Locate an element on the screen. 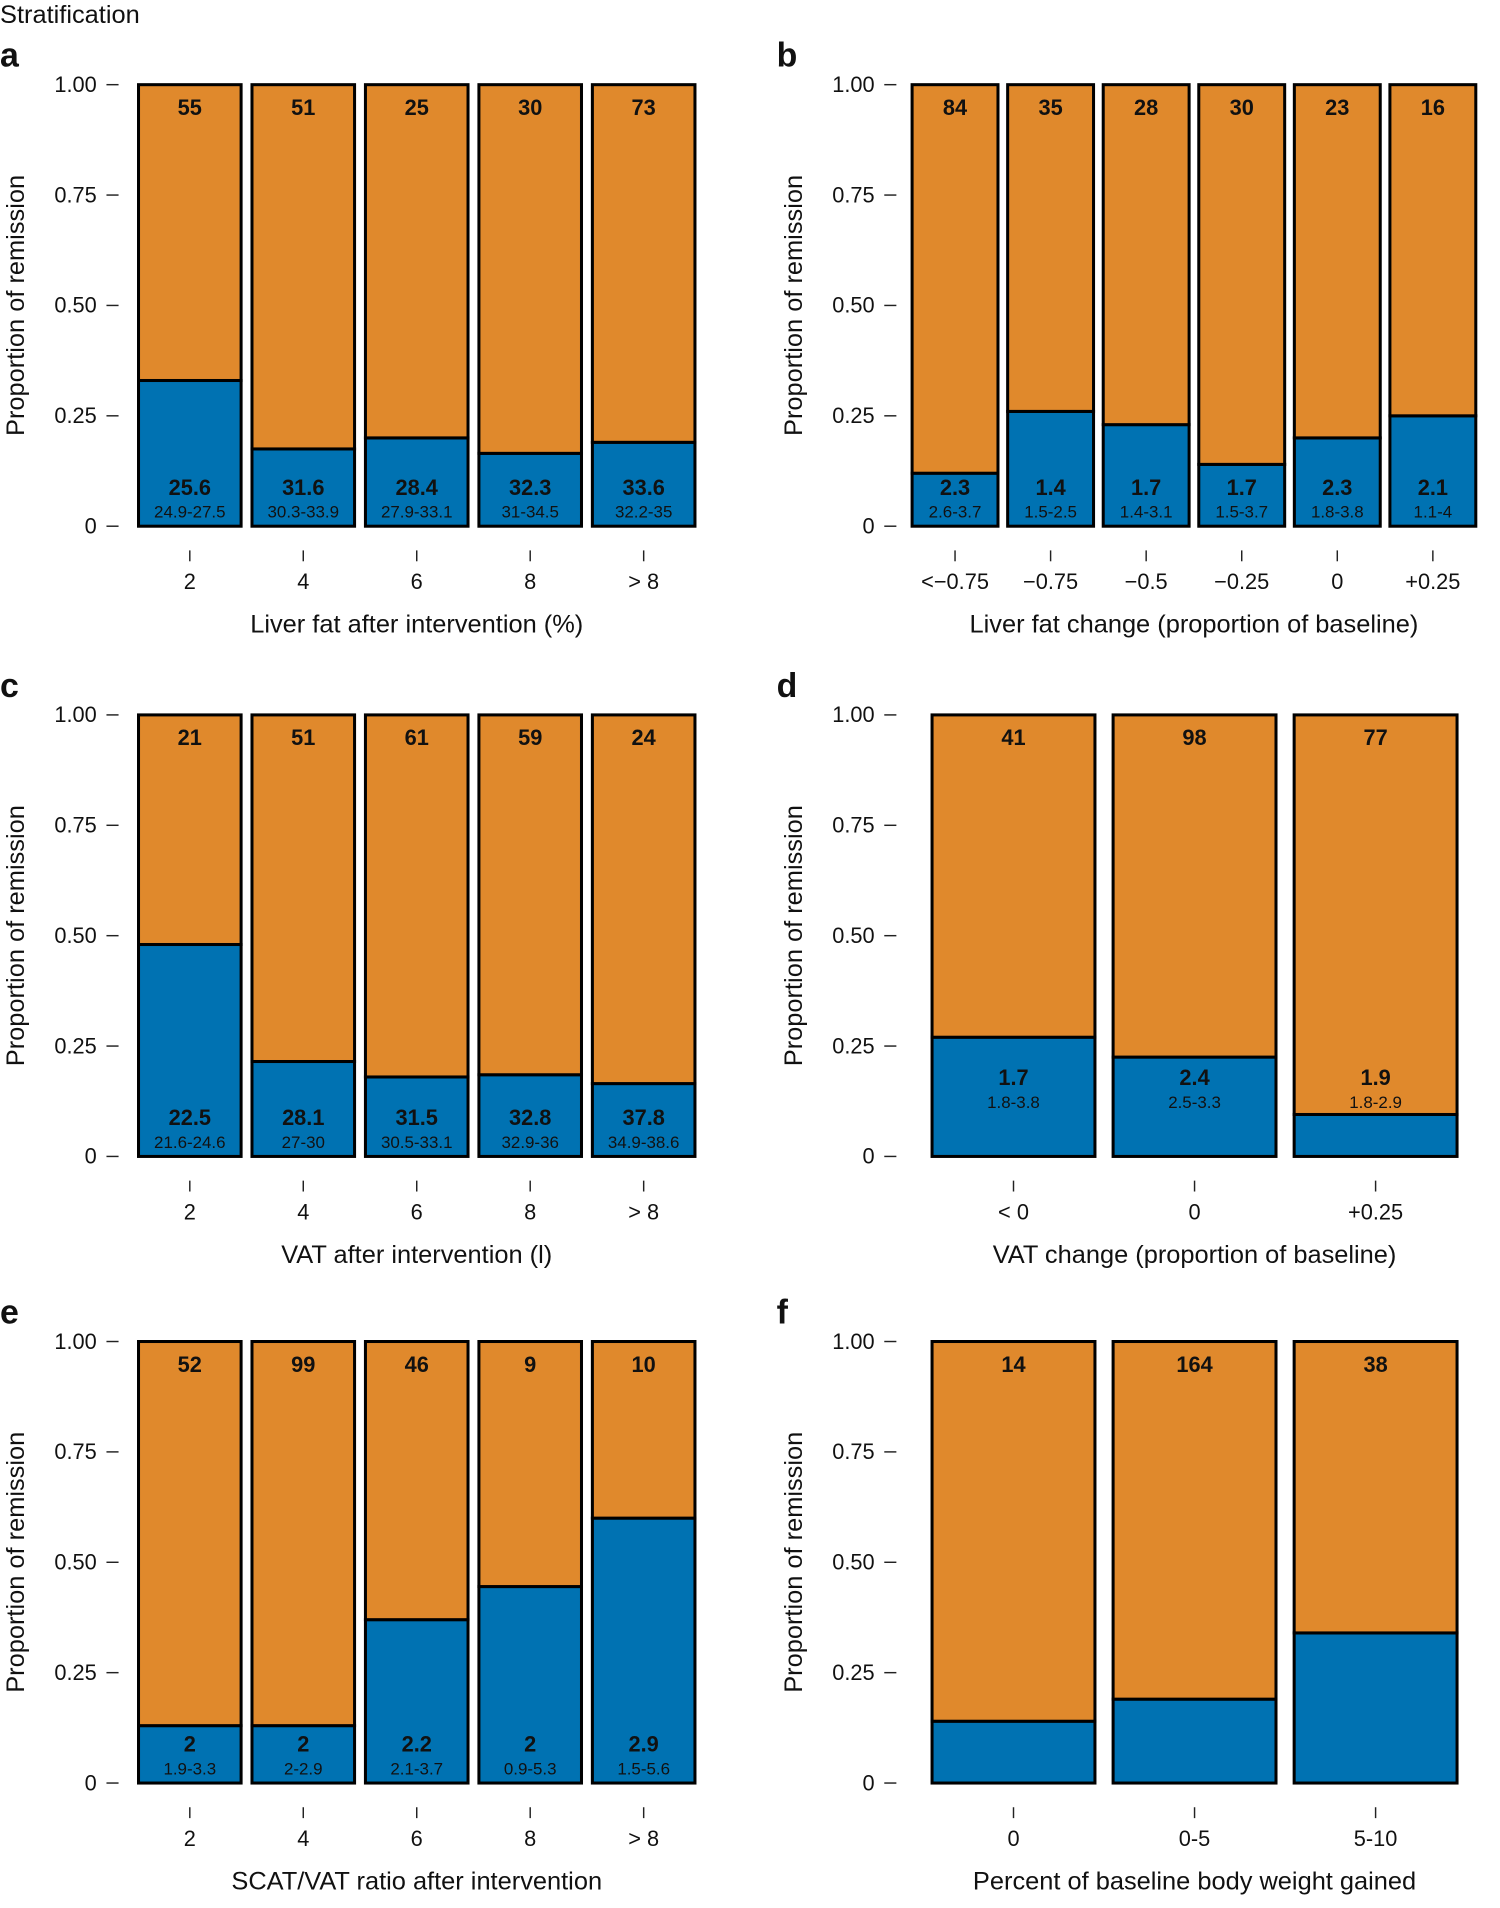 This screenshot has width=1500, height=1908. x-axis-label: VAT change (proportion of baseline) is located at coordinates (1195, 1255).